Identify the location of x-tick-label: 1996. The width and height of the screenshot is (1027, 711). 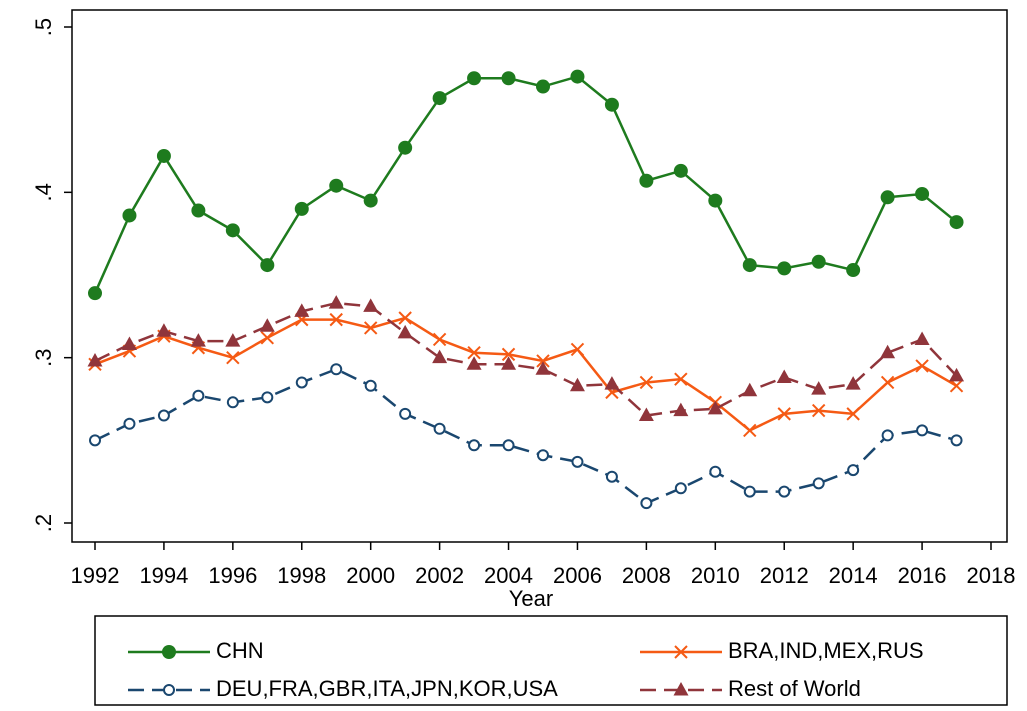
(232, 575).